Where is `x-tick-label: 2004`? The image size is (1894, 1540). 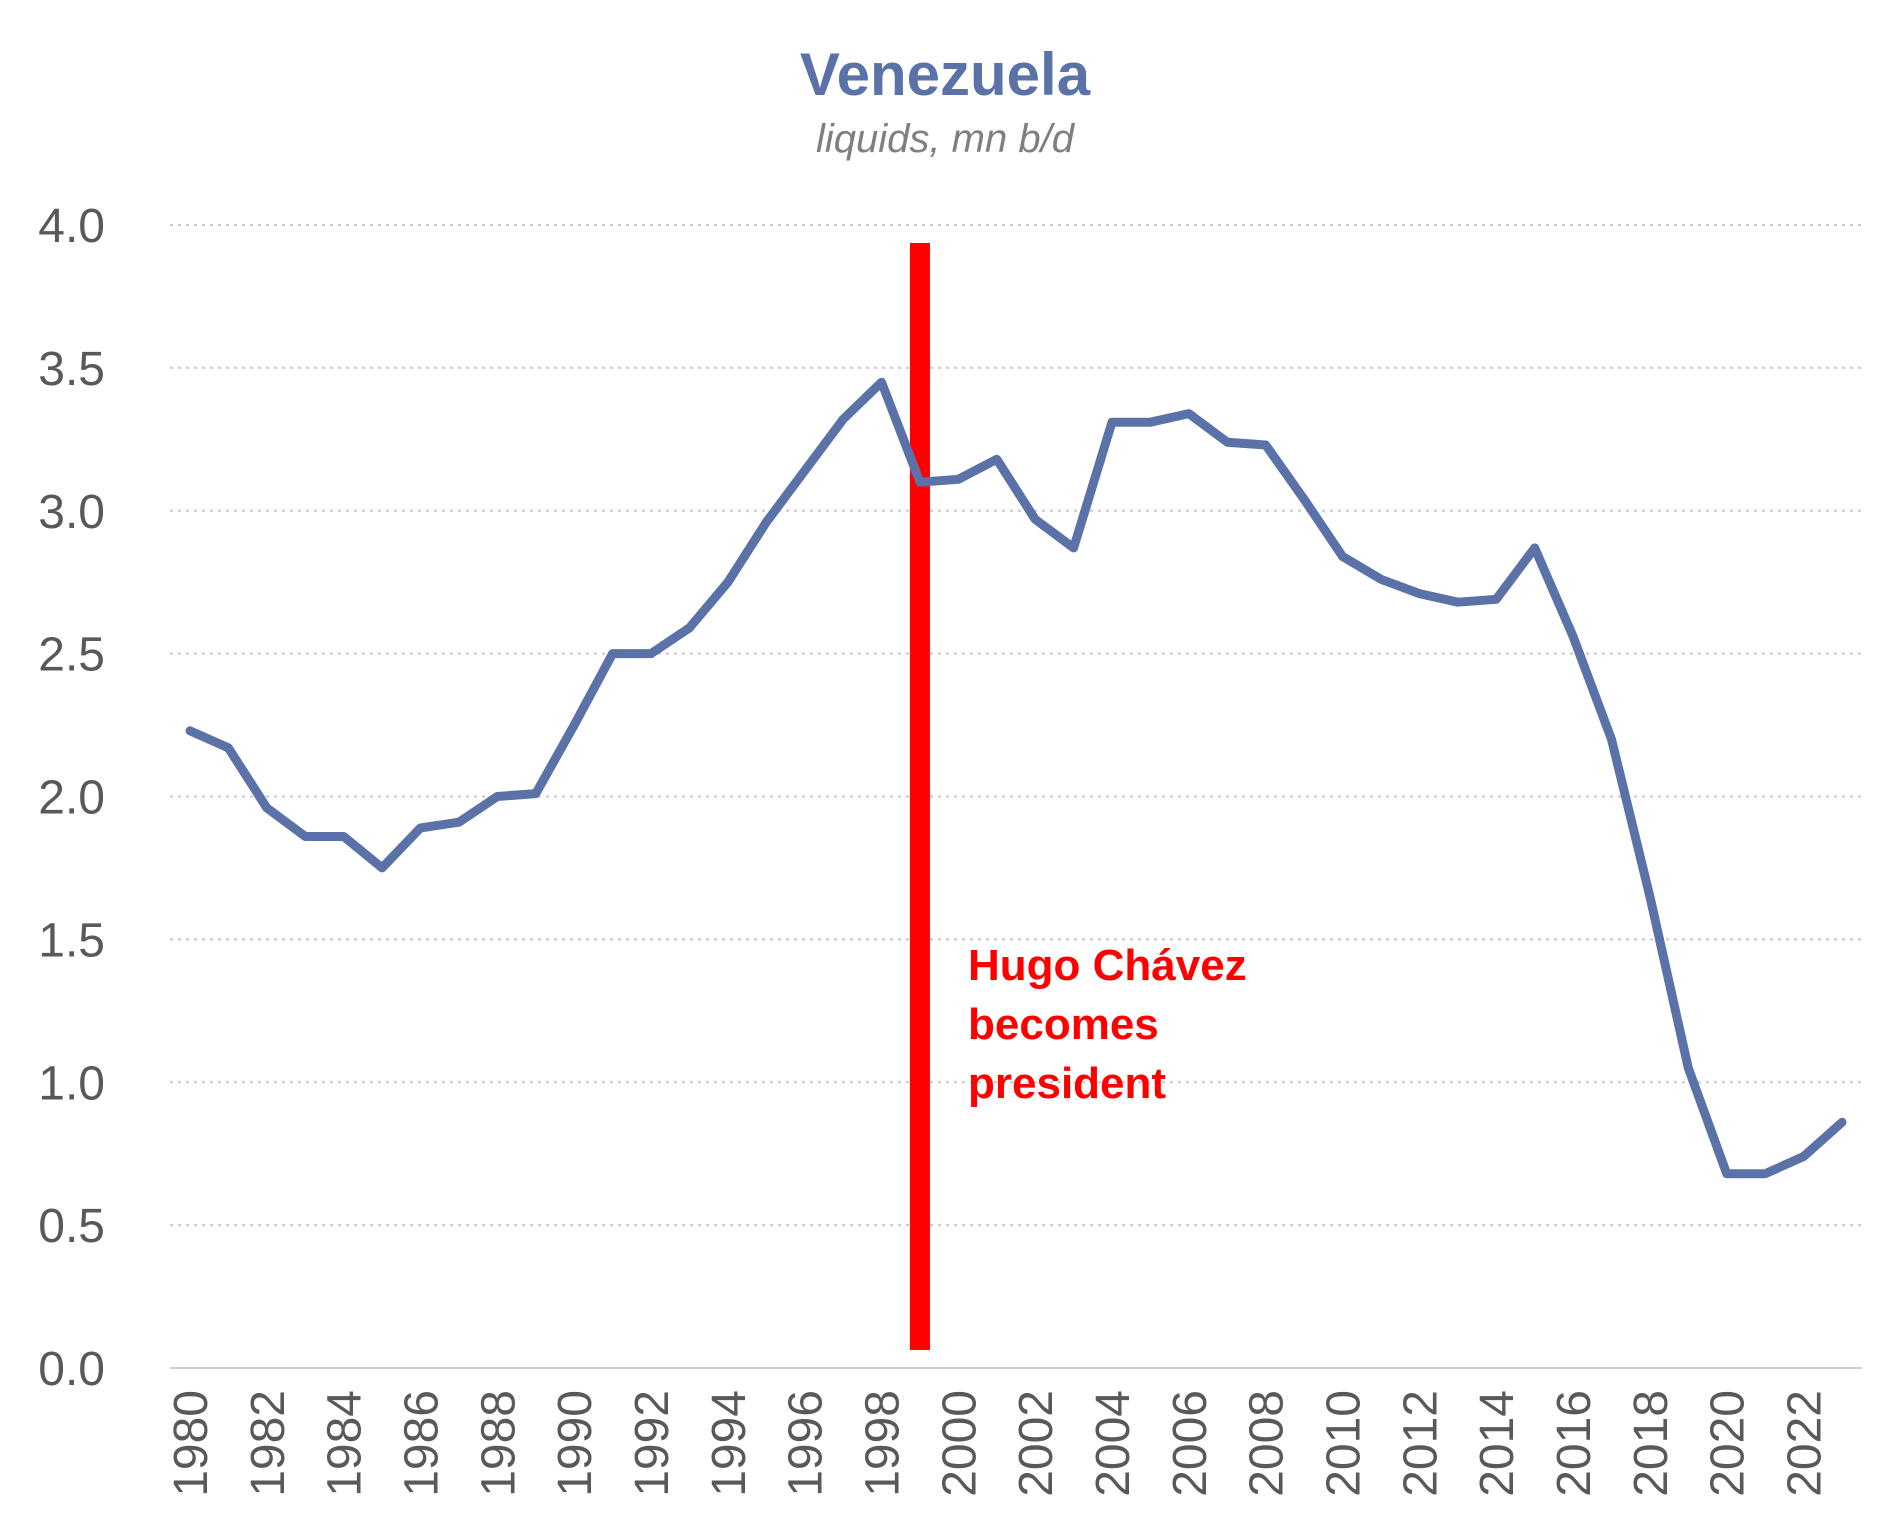 x-tick-label: 2004 is located at coordinates (1113, 1443).